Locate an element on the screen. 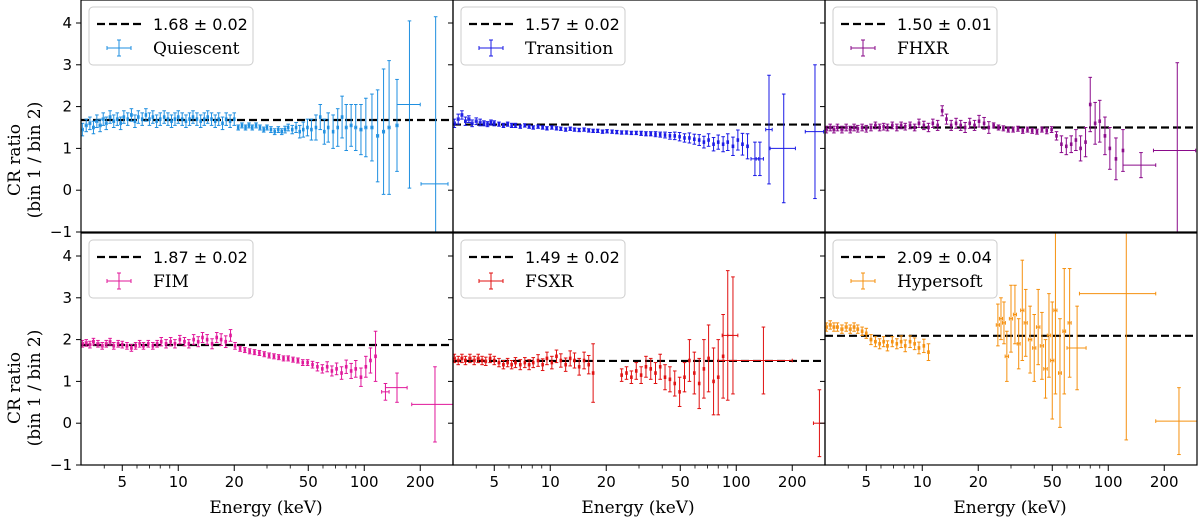  x-tick-label: 5 is located at coordinates (122, 482).